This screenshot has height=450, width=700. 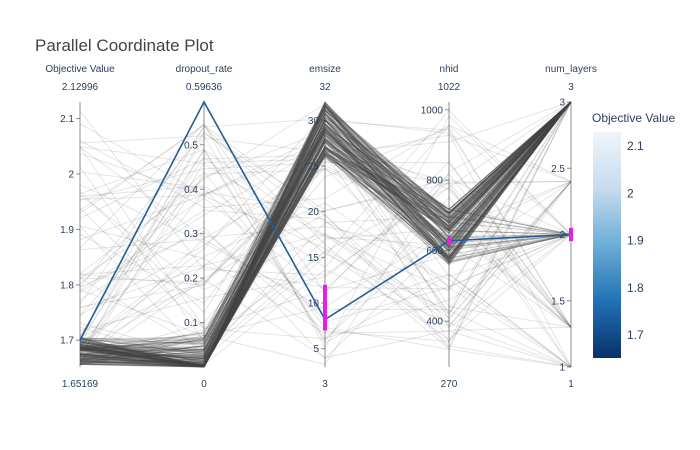 What do you see at coordinates (633, 118) in the screenshot?
I see `colorbar-title: Objective Value` at bounding box center [633, 118].